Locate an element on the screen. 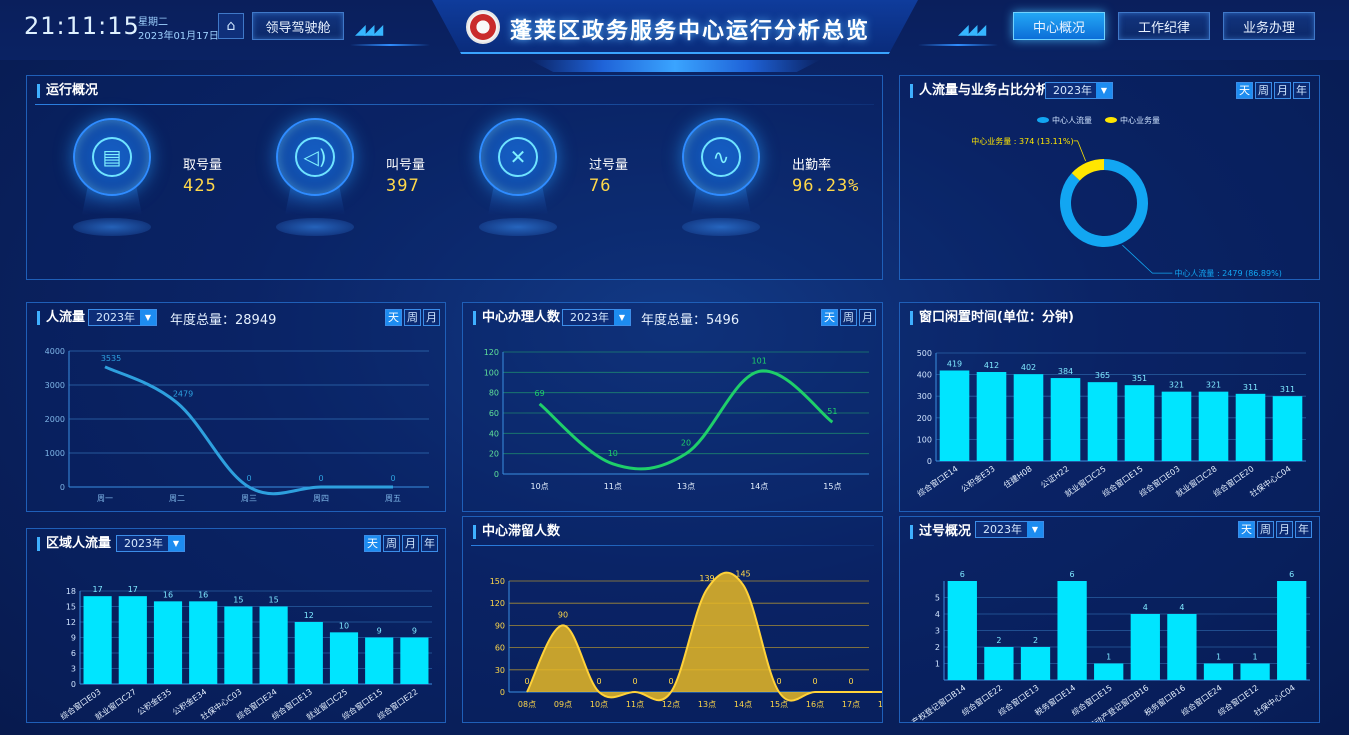 The width and height of the screenshot is (1349, 735). kpi-label: 出勤率 is located at coordinates (812, 165).